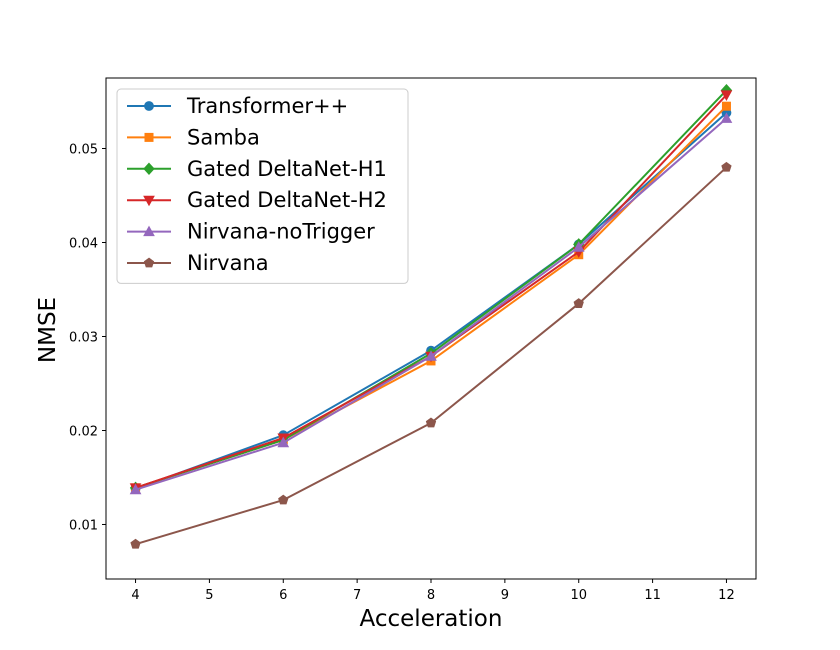  I want to click on legend-entry: Gated DeltaNet-H1, so click(257, 169).